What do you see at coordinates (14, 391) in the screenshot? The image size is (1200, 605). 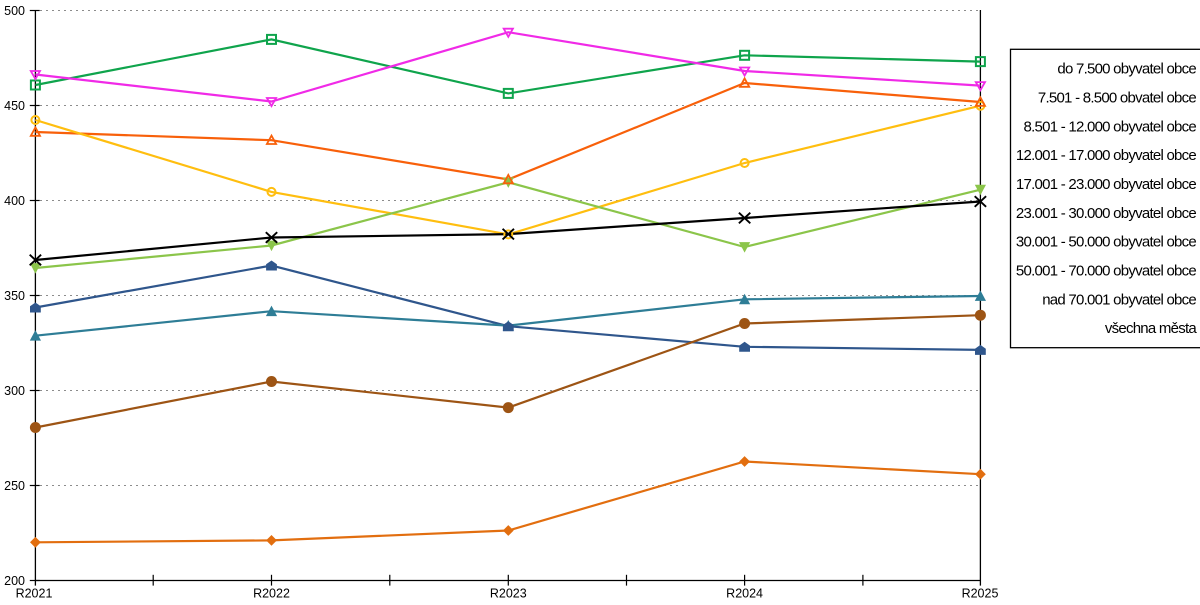 I see `svg-text: 300` at bounding box center [14, 391].